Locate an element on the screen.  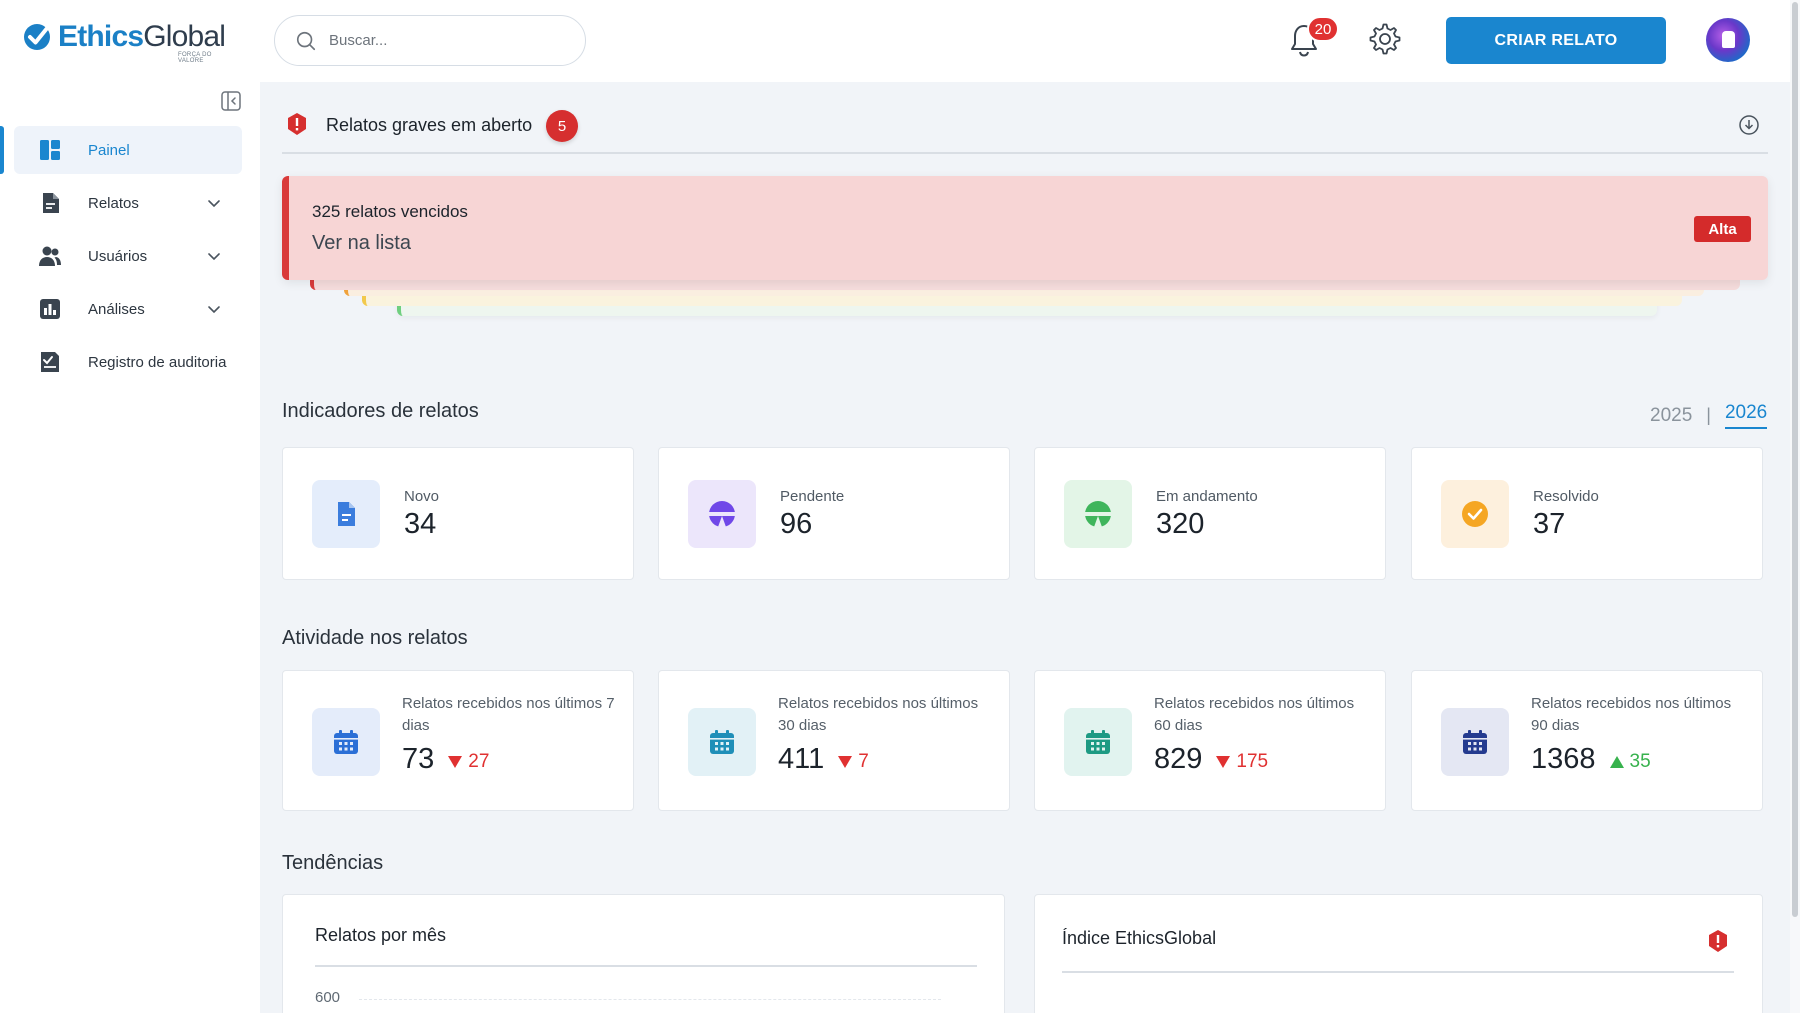
indicator-value: 320 is located at coordinates (1180, 524).